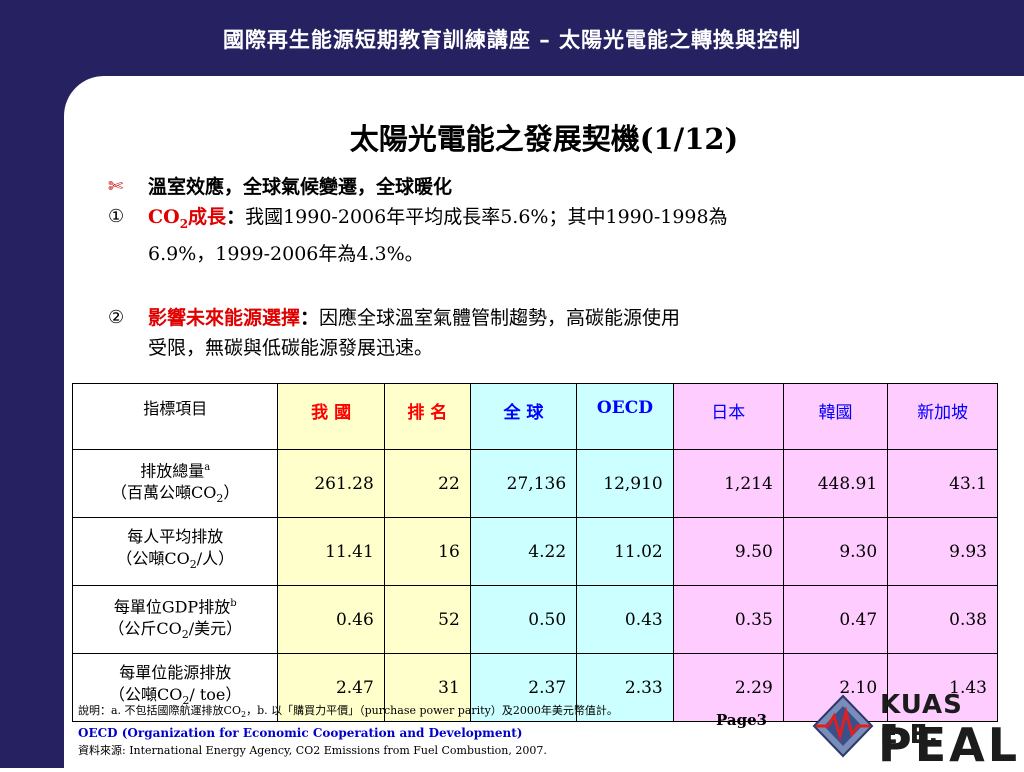 The height and width of the screenshot is (772, 1024). What do you see at coordinates (175, 619) in the screenshot?
I see `row-label: 每單位GDP排放b （公斤CO2/美元）` at bounding box center [175, 619].